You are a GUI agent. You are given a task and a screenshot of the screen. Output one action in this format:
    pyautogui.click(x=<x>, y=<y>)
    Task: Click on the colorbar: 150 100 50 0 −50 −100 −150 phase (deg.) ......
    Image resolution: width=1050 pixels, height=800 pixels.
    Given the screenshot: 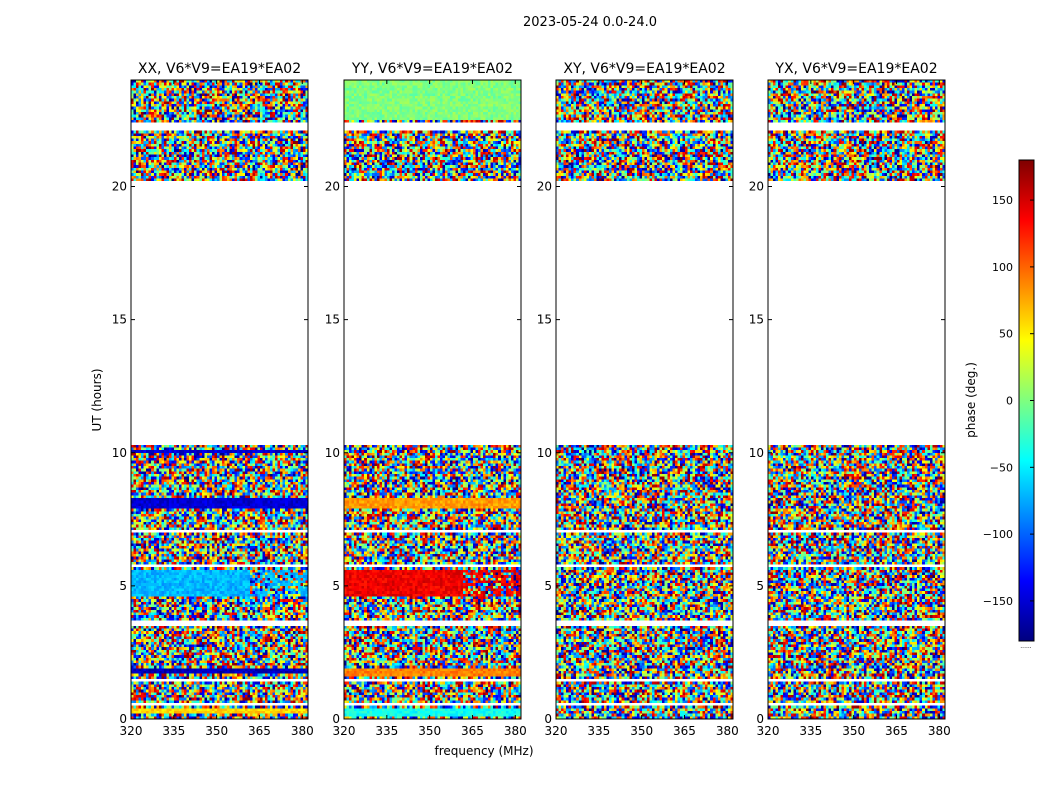 What is the action you would take?
    pyautogui.click(x=999, y=404)
    